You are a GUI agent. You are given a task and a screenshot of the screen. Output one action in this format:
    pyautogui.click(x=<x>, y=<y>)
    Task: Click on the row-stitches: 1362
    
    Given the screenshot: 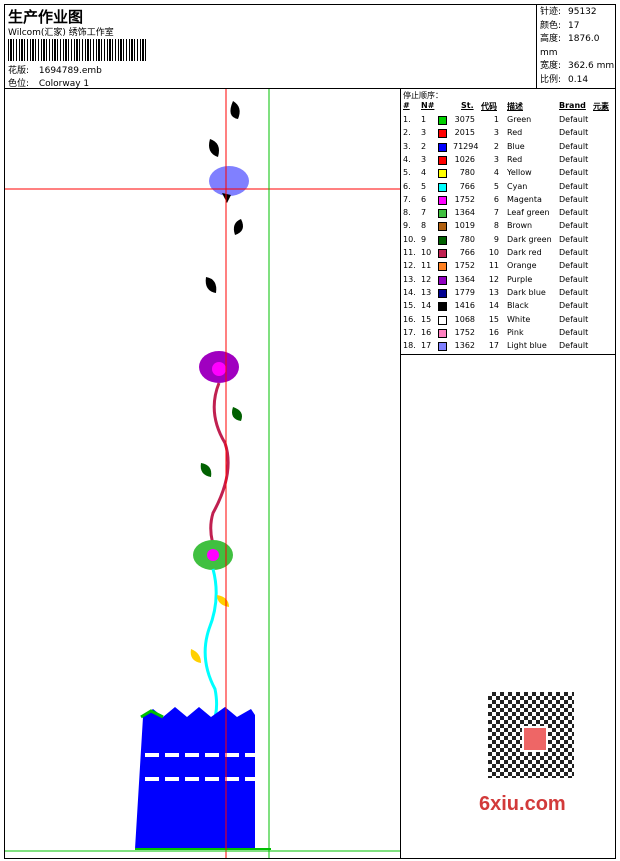 What is the action you would take?
    pyautogui.click(x=464, y=346)
    